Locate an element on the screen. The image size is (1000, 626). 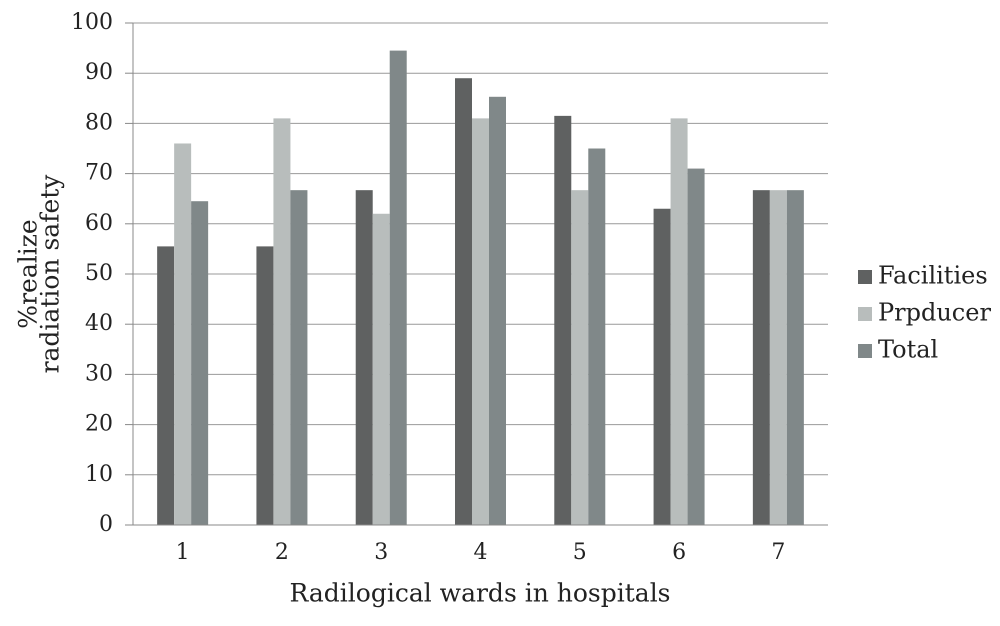
y-tick-label: 60 is located at coordinates (99, 223).